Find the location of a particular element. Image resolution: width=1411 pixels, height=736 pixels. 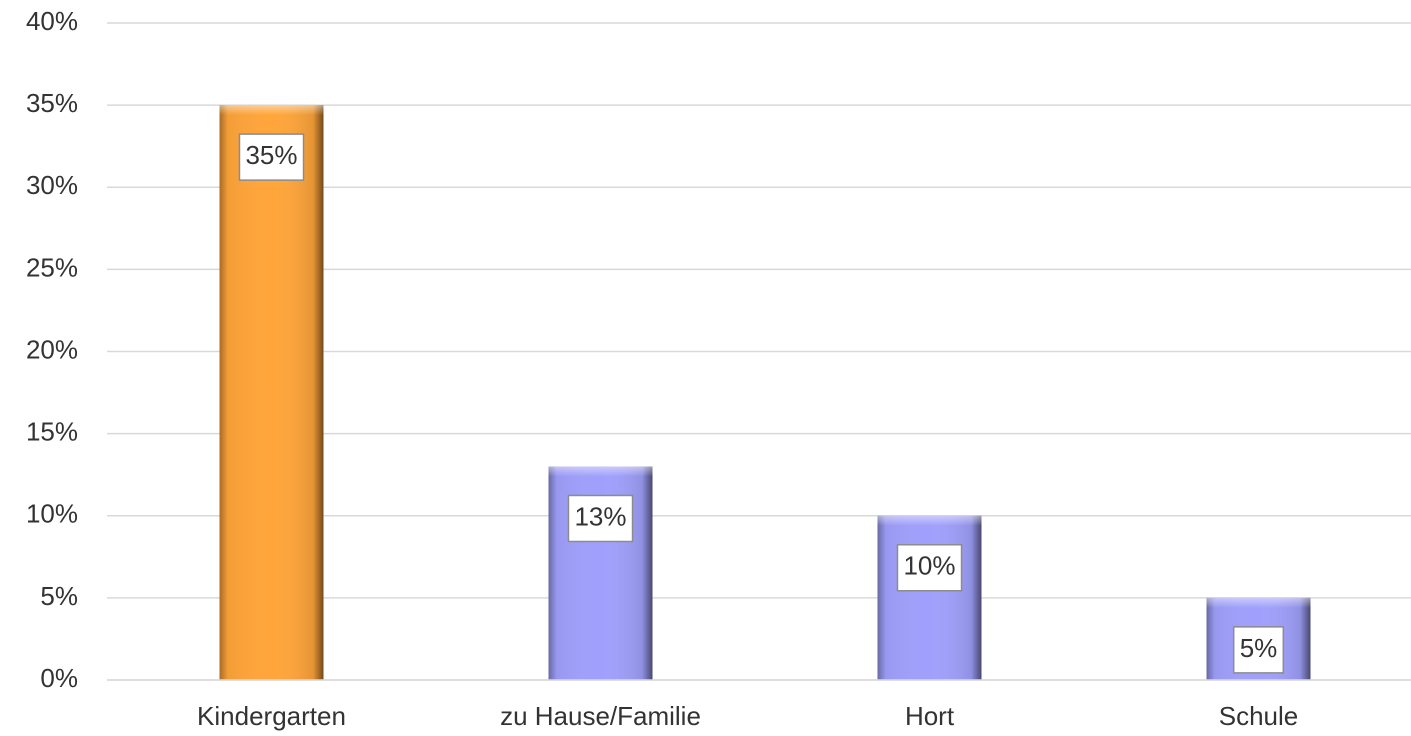

y-tick-label: 0% is located at coordinates (59, 678).